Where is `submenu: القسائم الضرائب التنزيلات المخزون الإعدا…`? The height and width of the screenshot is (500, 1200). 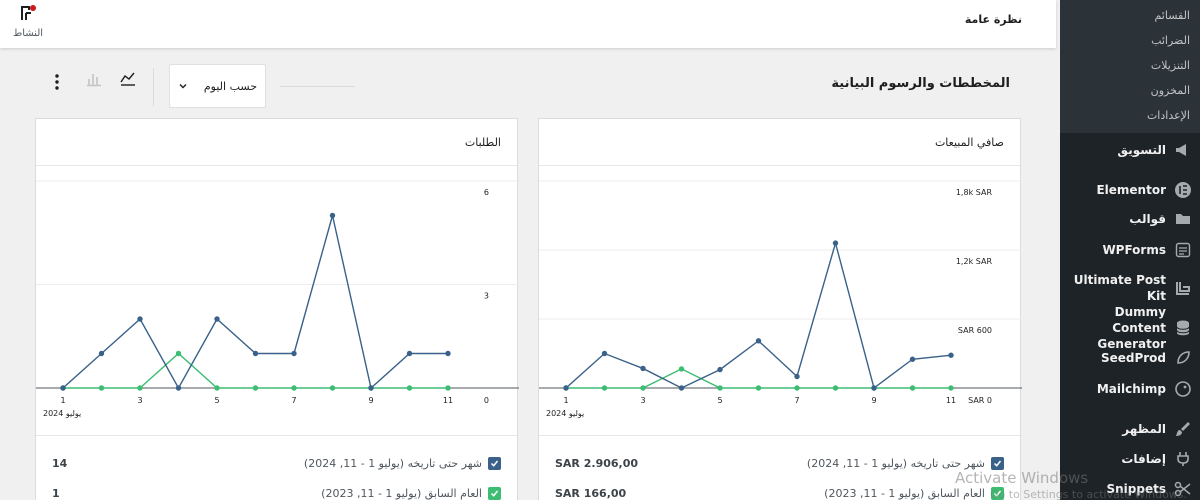
submenu: القسائم الضرائب التنزيلات المخزون الإعدا… is located at coordinates (1130, 66).